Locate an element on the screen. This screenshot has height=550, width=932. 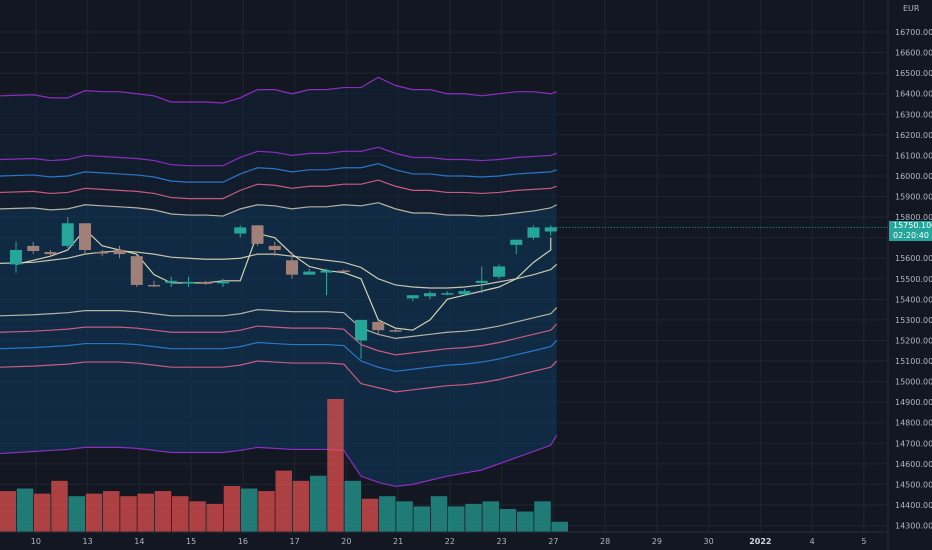
y-tick-label: 16200.000 is located at coordinates (913, 135).